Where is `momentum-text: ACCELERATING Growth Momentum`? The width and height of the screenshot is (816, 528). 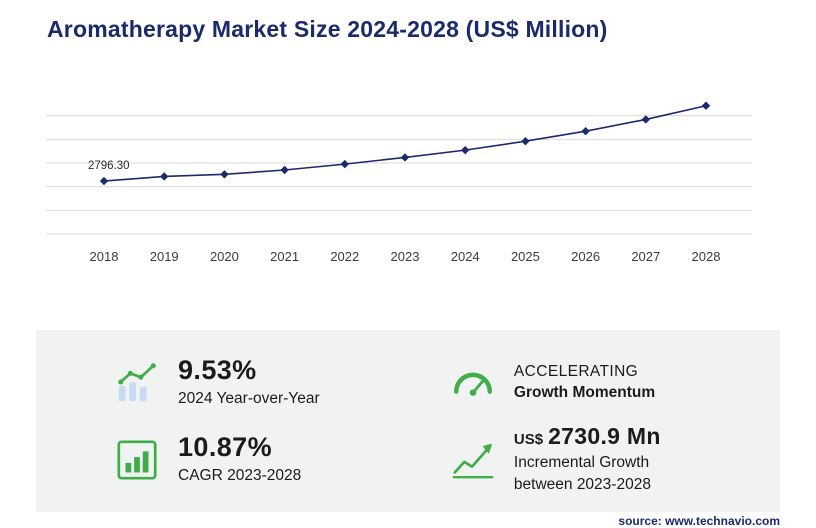
momentum-text: ACCELERATING Growth Momentum is located at coordinates (584, 383).